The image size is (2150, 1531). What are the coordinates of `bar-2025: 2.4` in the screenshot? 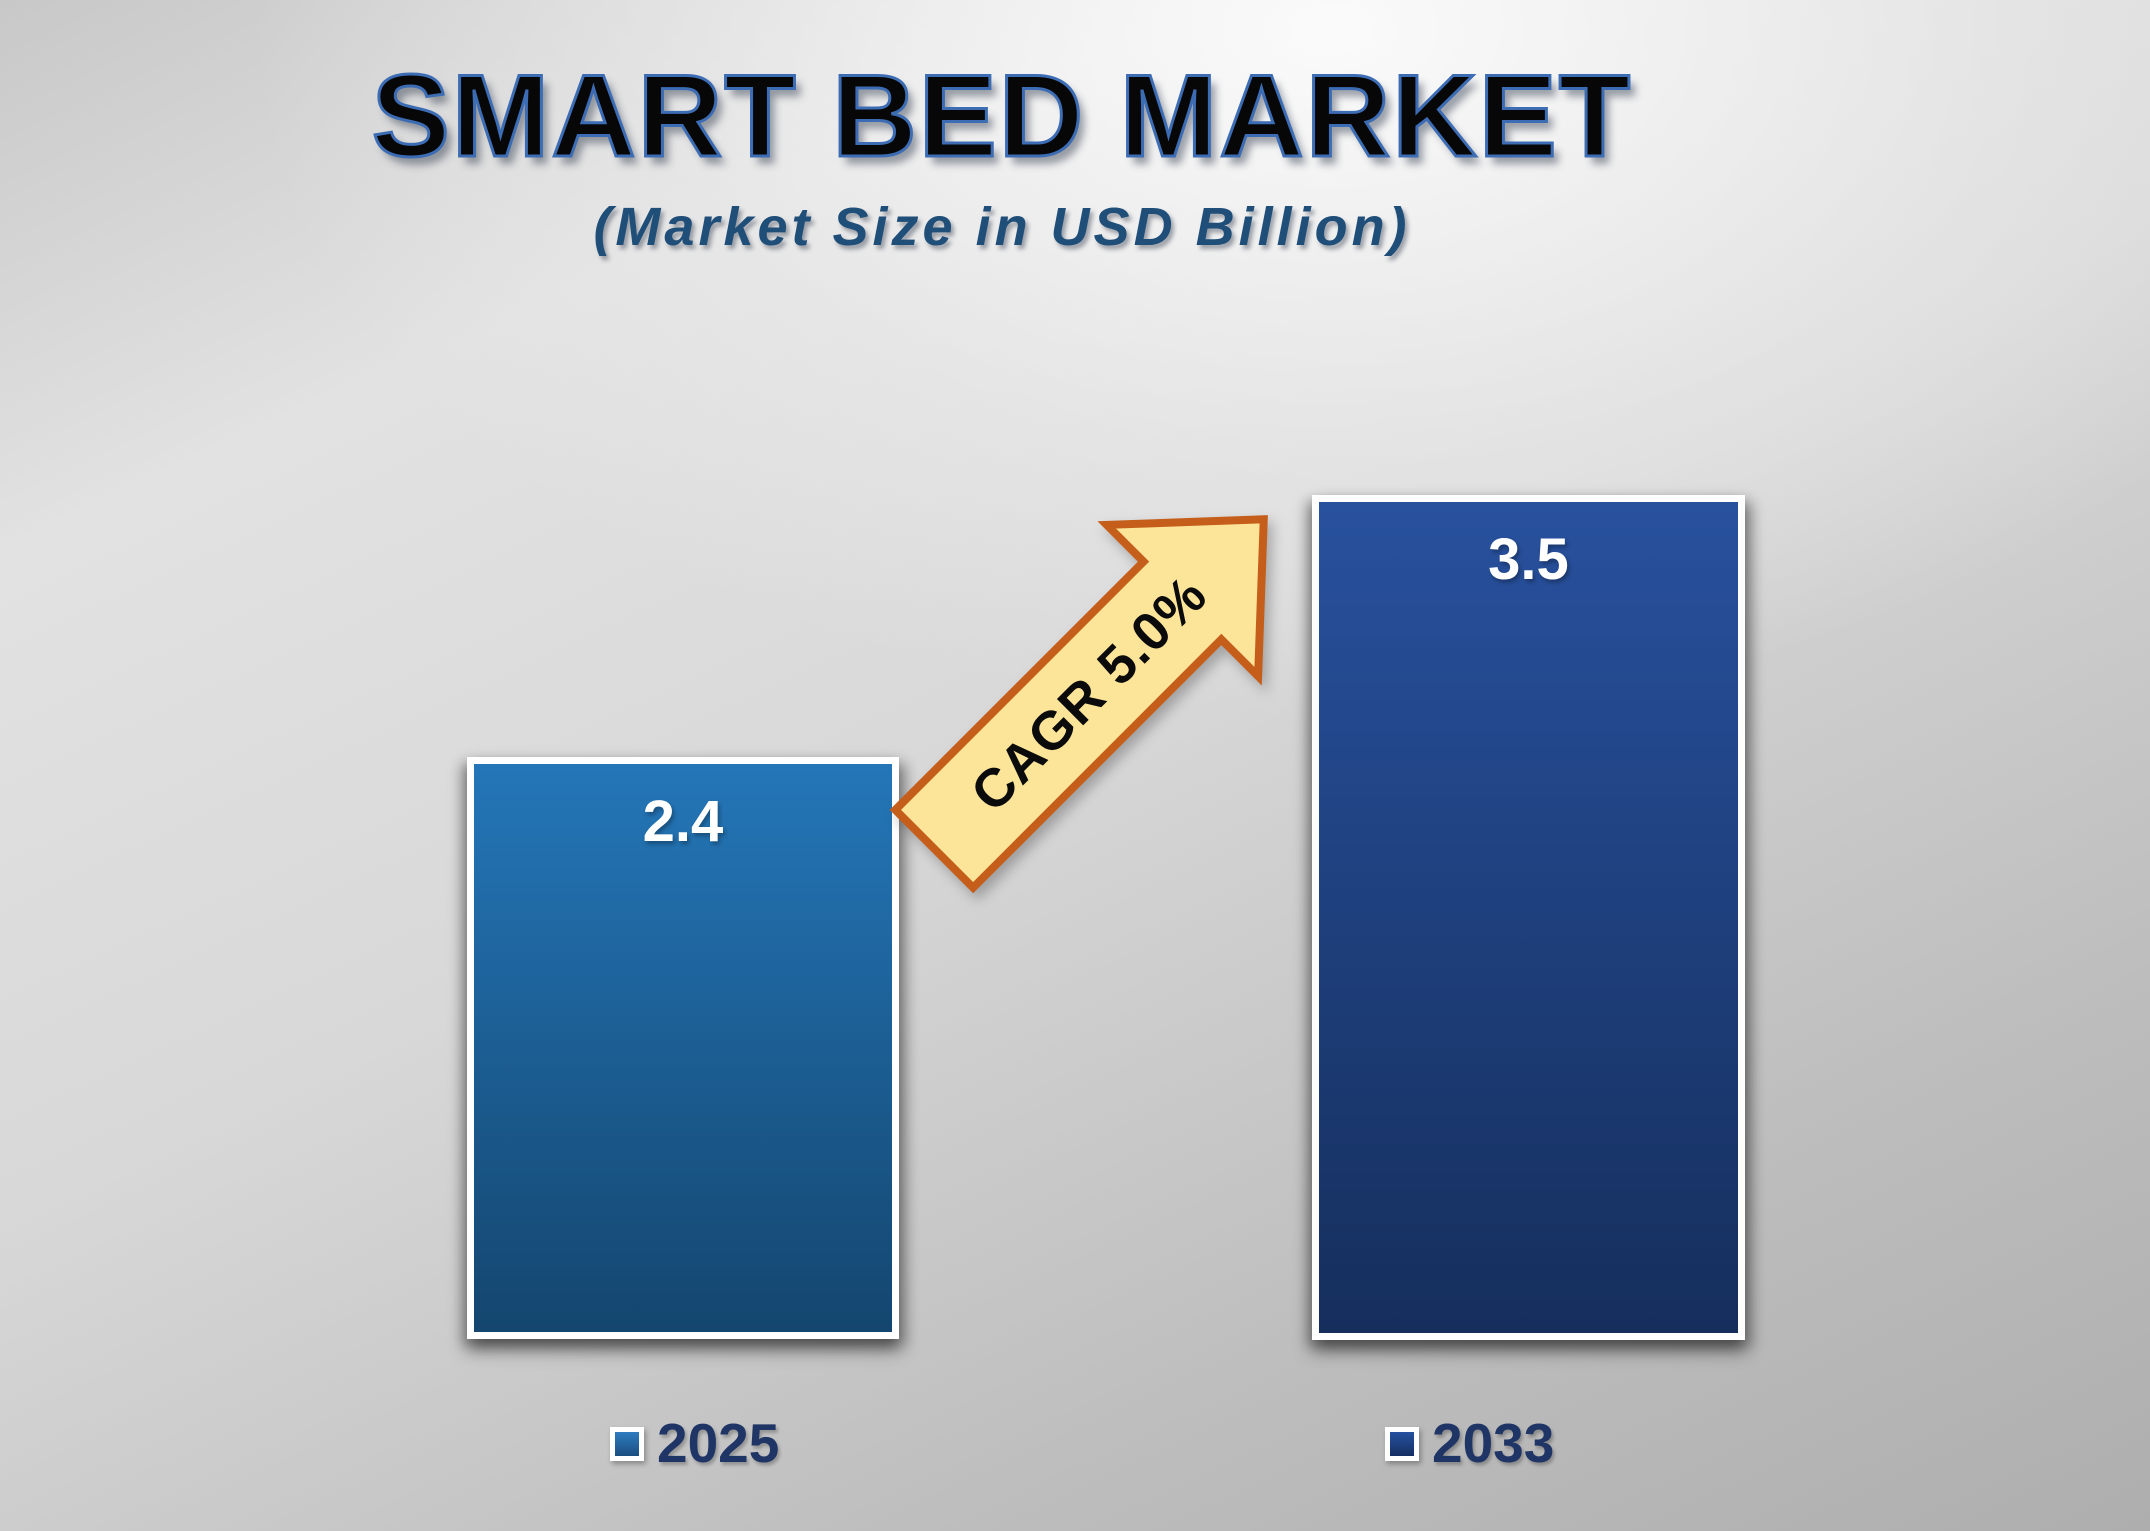 It's located at (683, 1048).